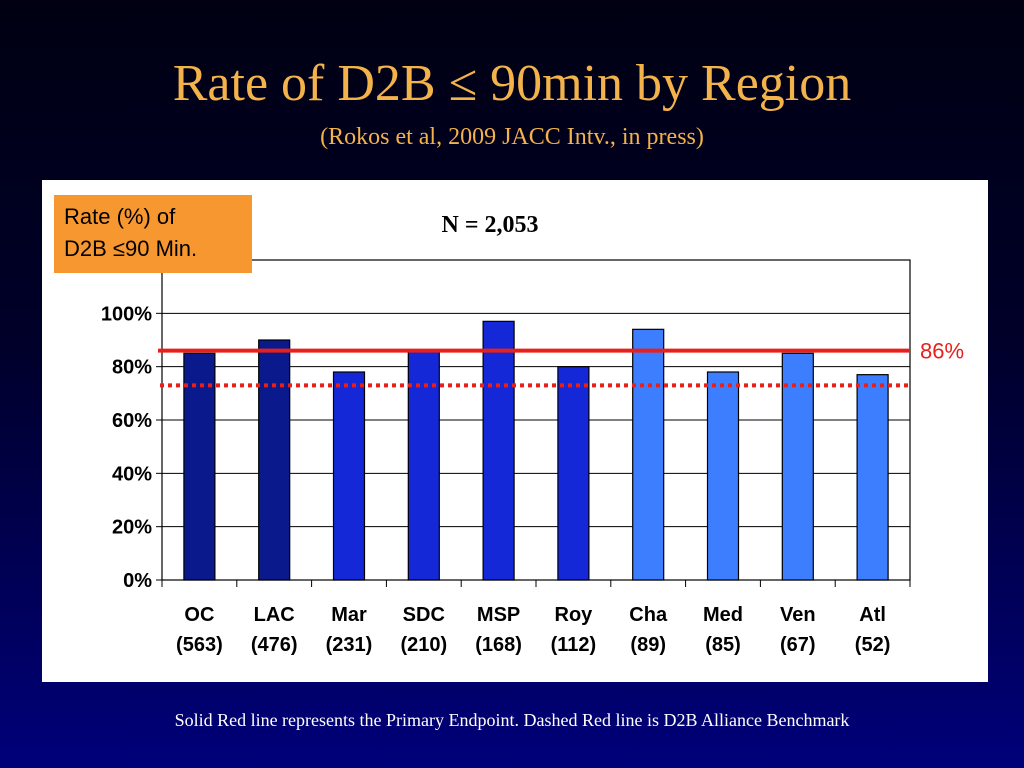 The height and width of the screenshot is (768, 1024). I want to click on bar-roy, so click(573, 473).